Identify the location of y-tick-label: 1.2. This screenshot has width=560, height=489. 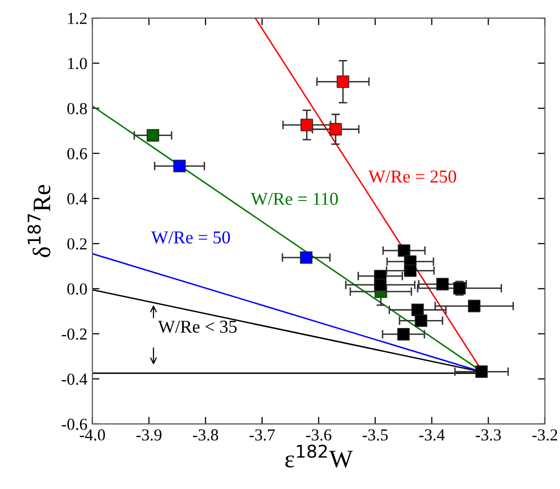
(77, 18).